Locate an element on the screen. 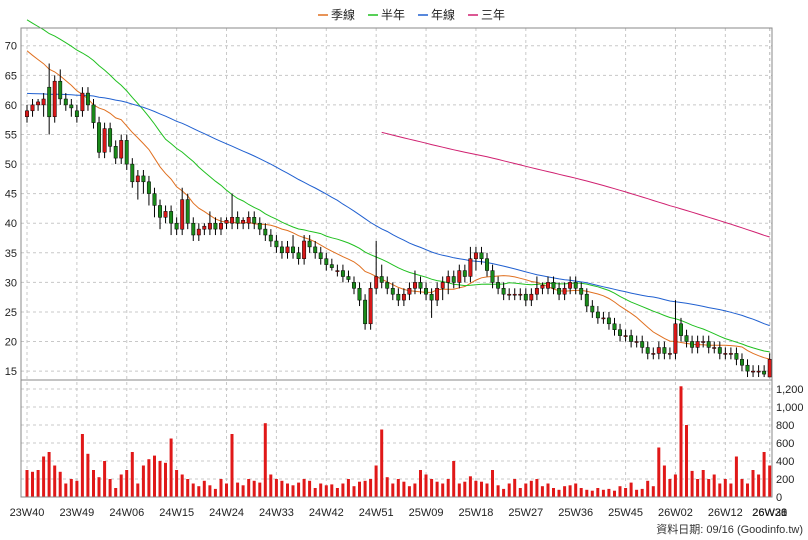 The image size is (808, 540). time-tick-label: 24W24 is located at coordinates (226, 513).